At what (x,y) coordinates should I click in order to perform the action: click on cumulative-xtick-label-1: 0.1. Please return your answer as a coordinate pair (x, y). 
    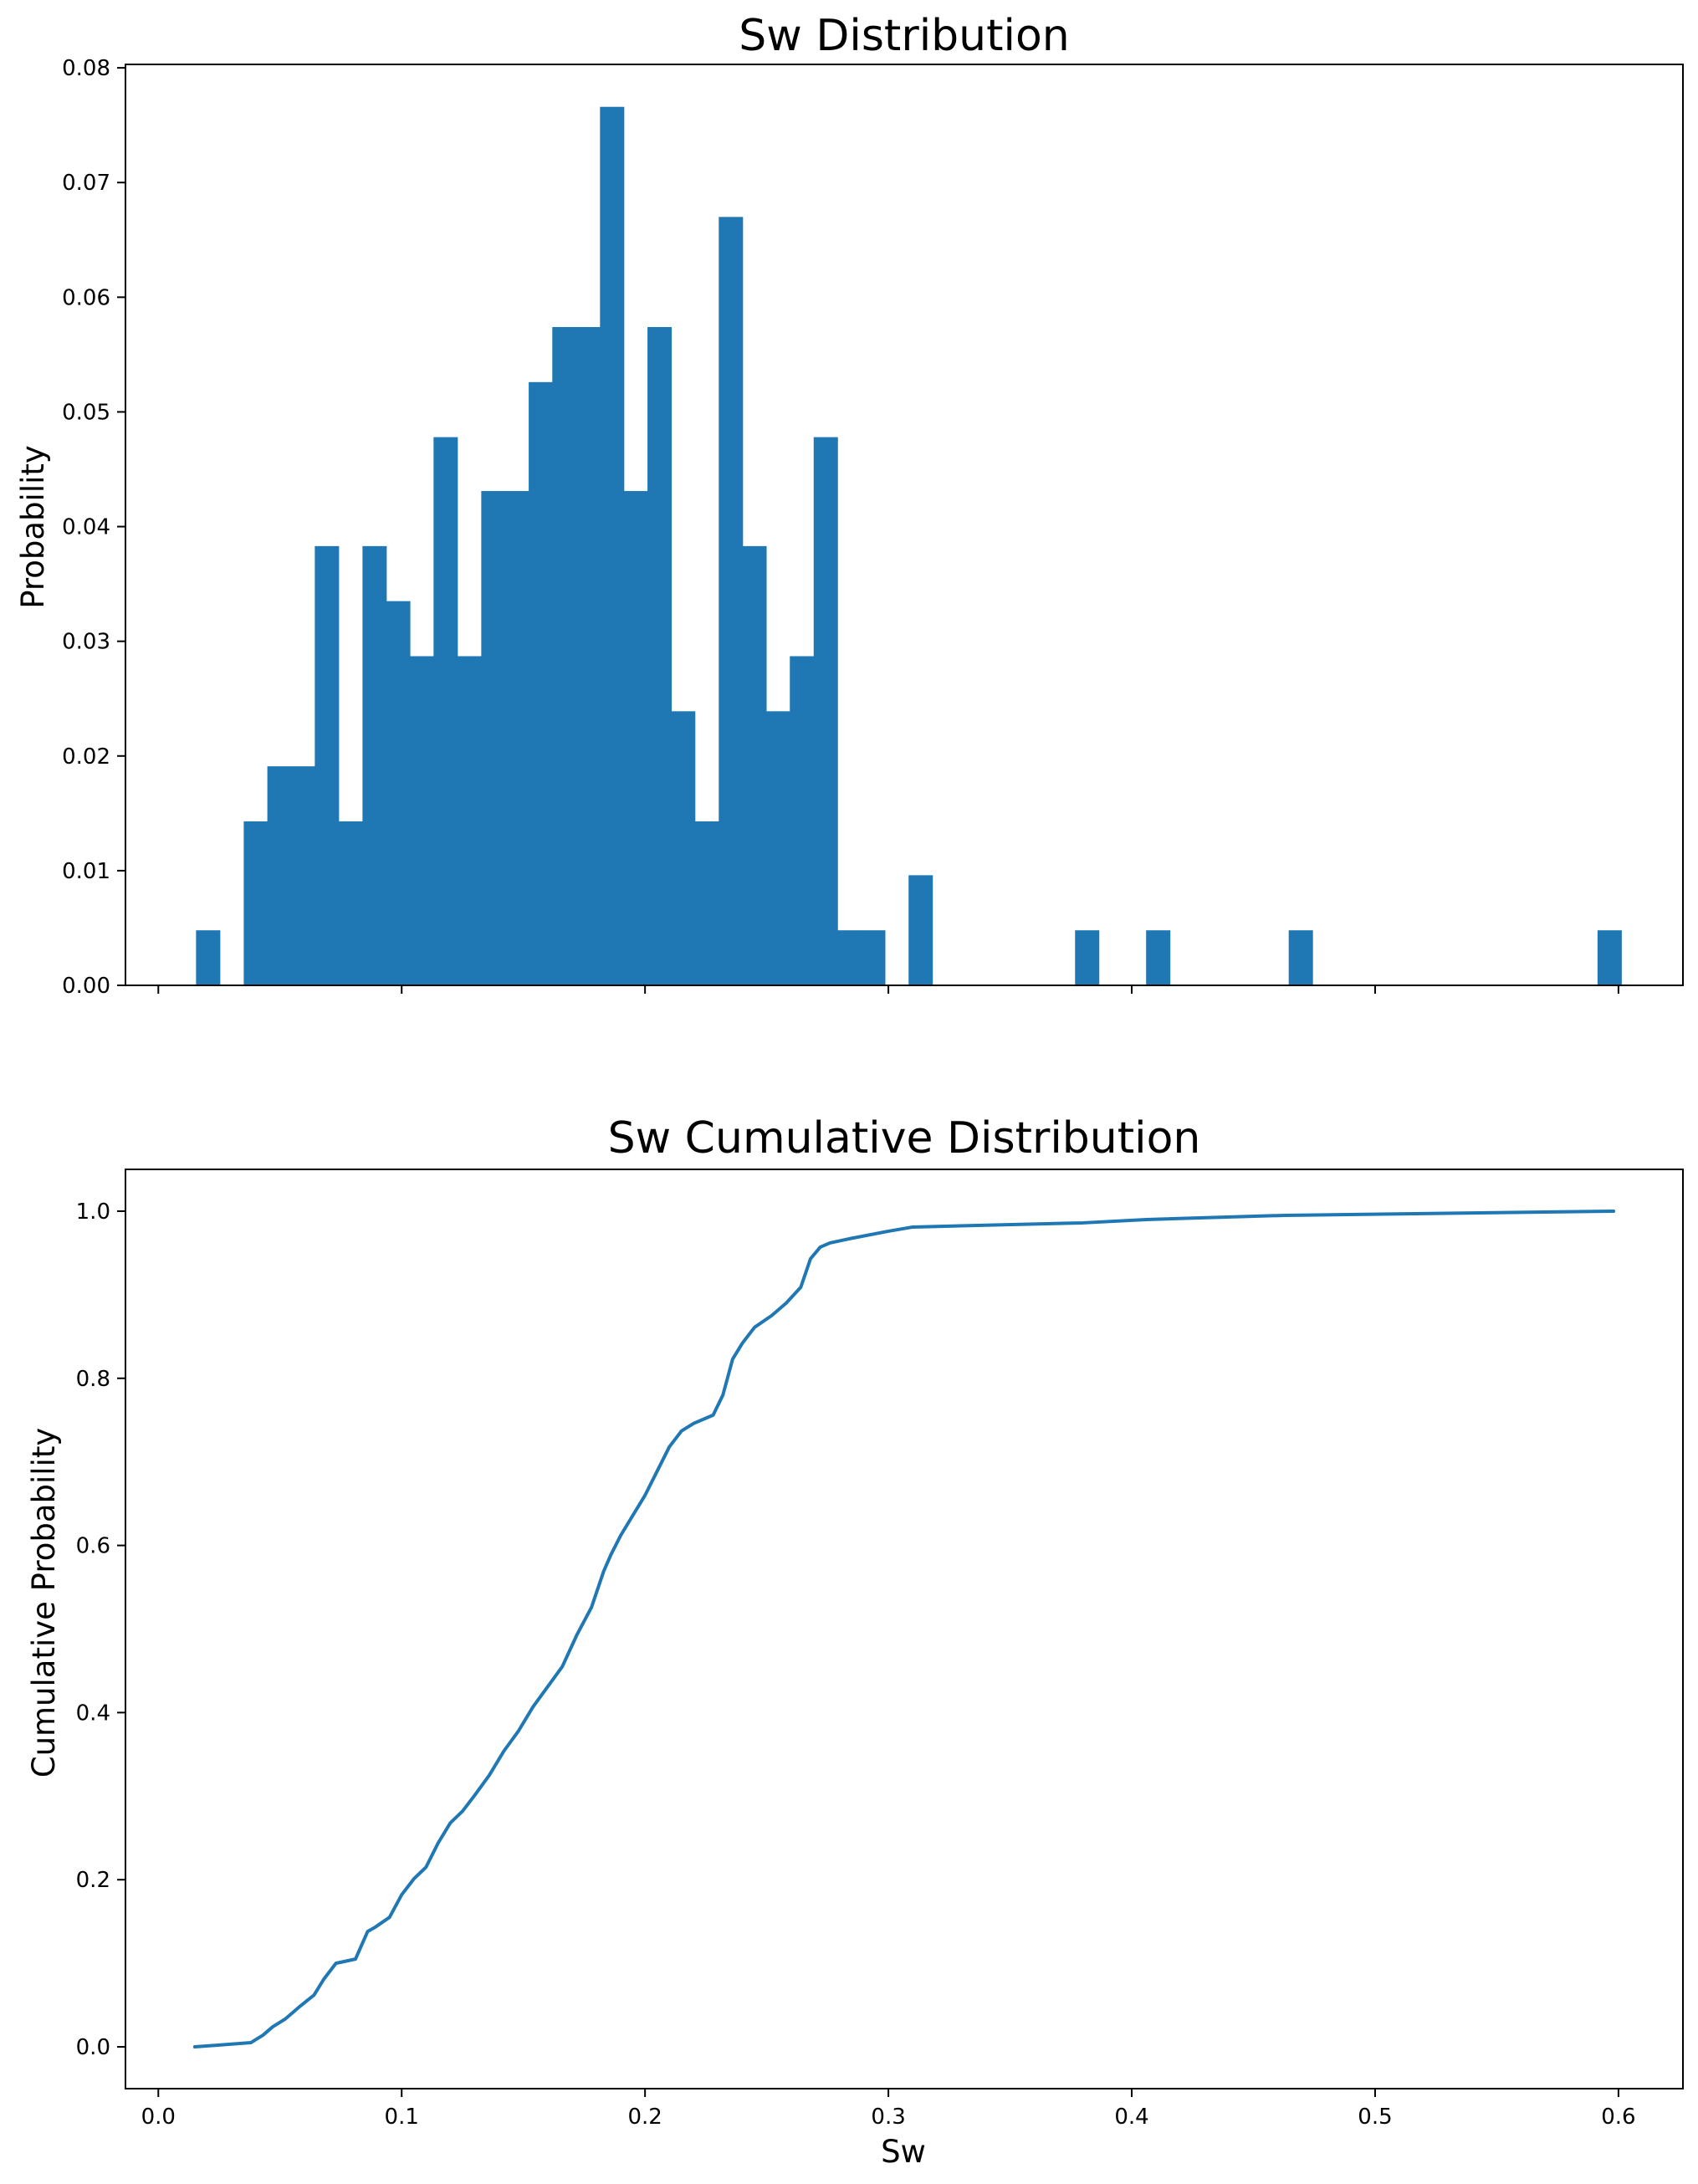
    Looking at the image, I should click on (402, 2117).